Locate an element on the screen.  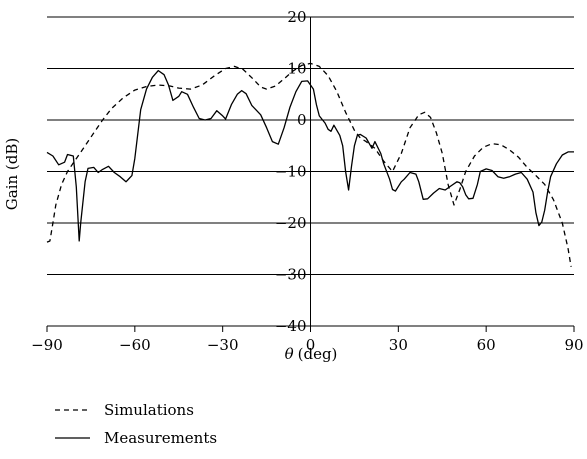
y-tick-labels: 20 10 0 −10 −20 −30 −40 is located at coordinates (291, 171).